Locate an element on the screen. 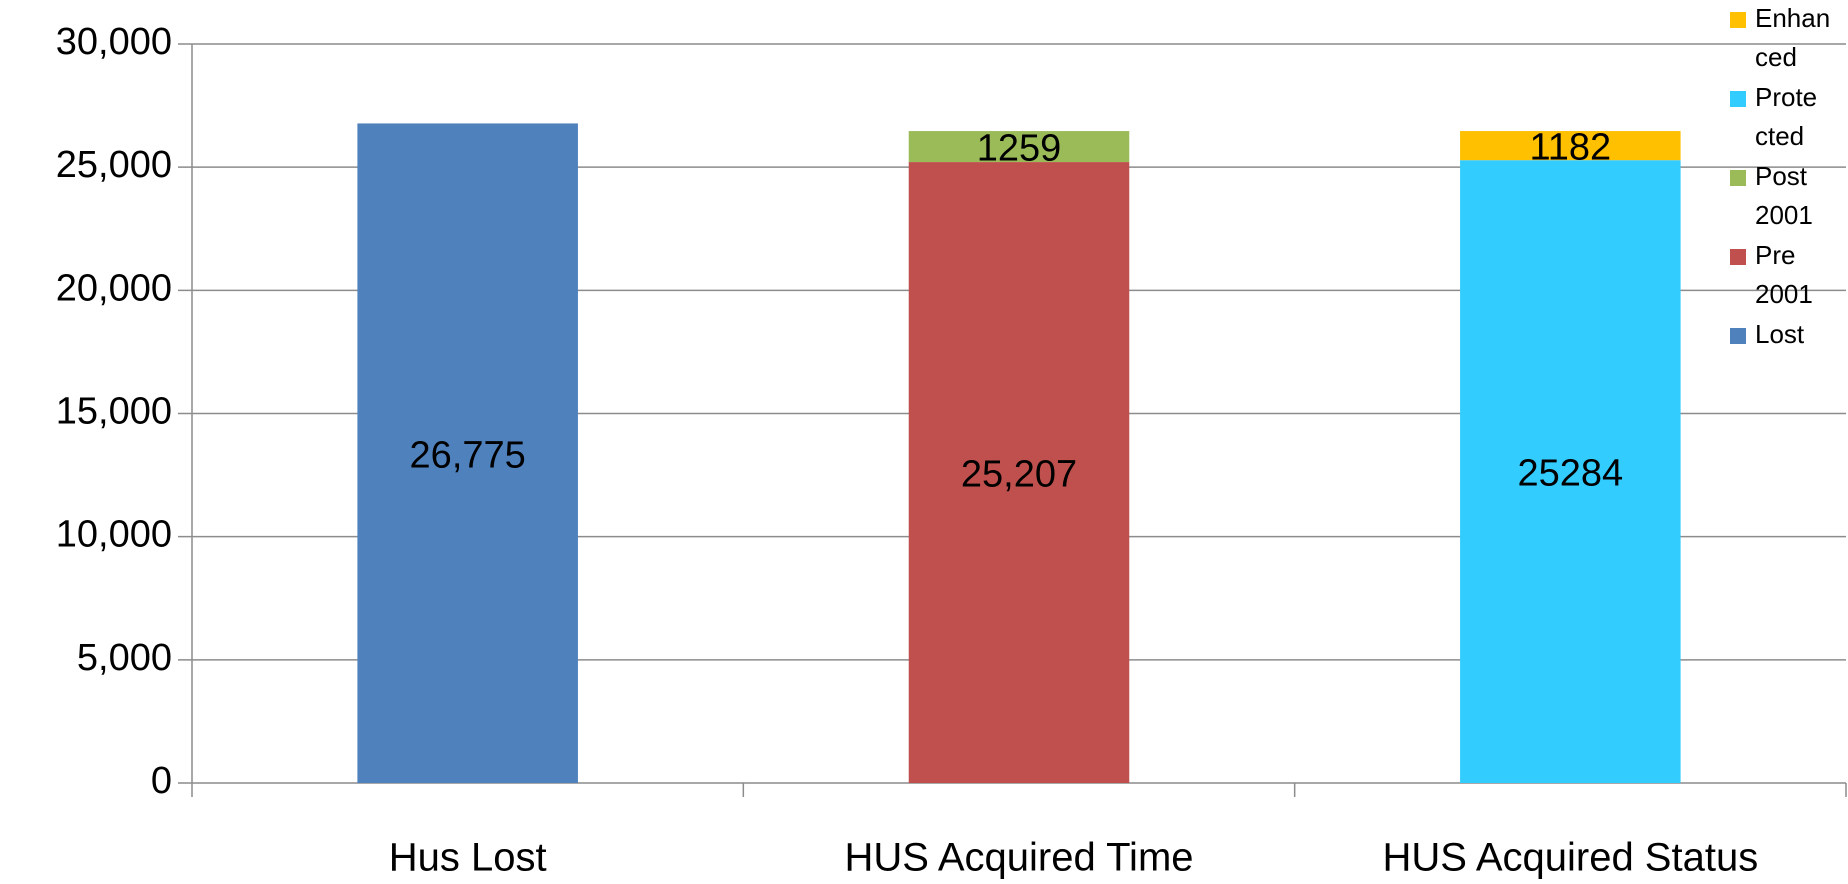  data-label: 1182 is located at coordinates (1570, 148).